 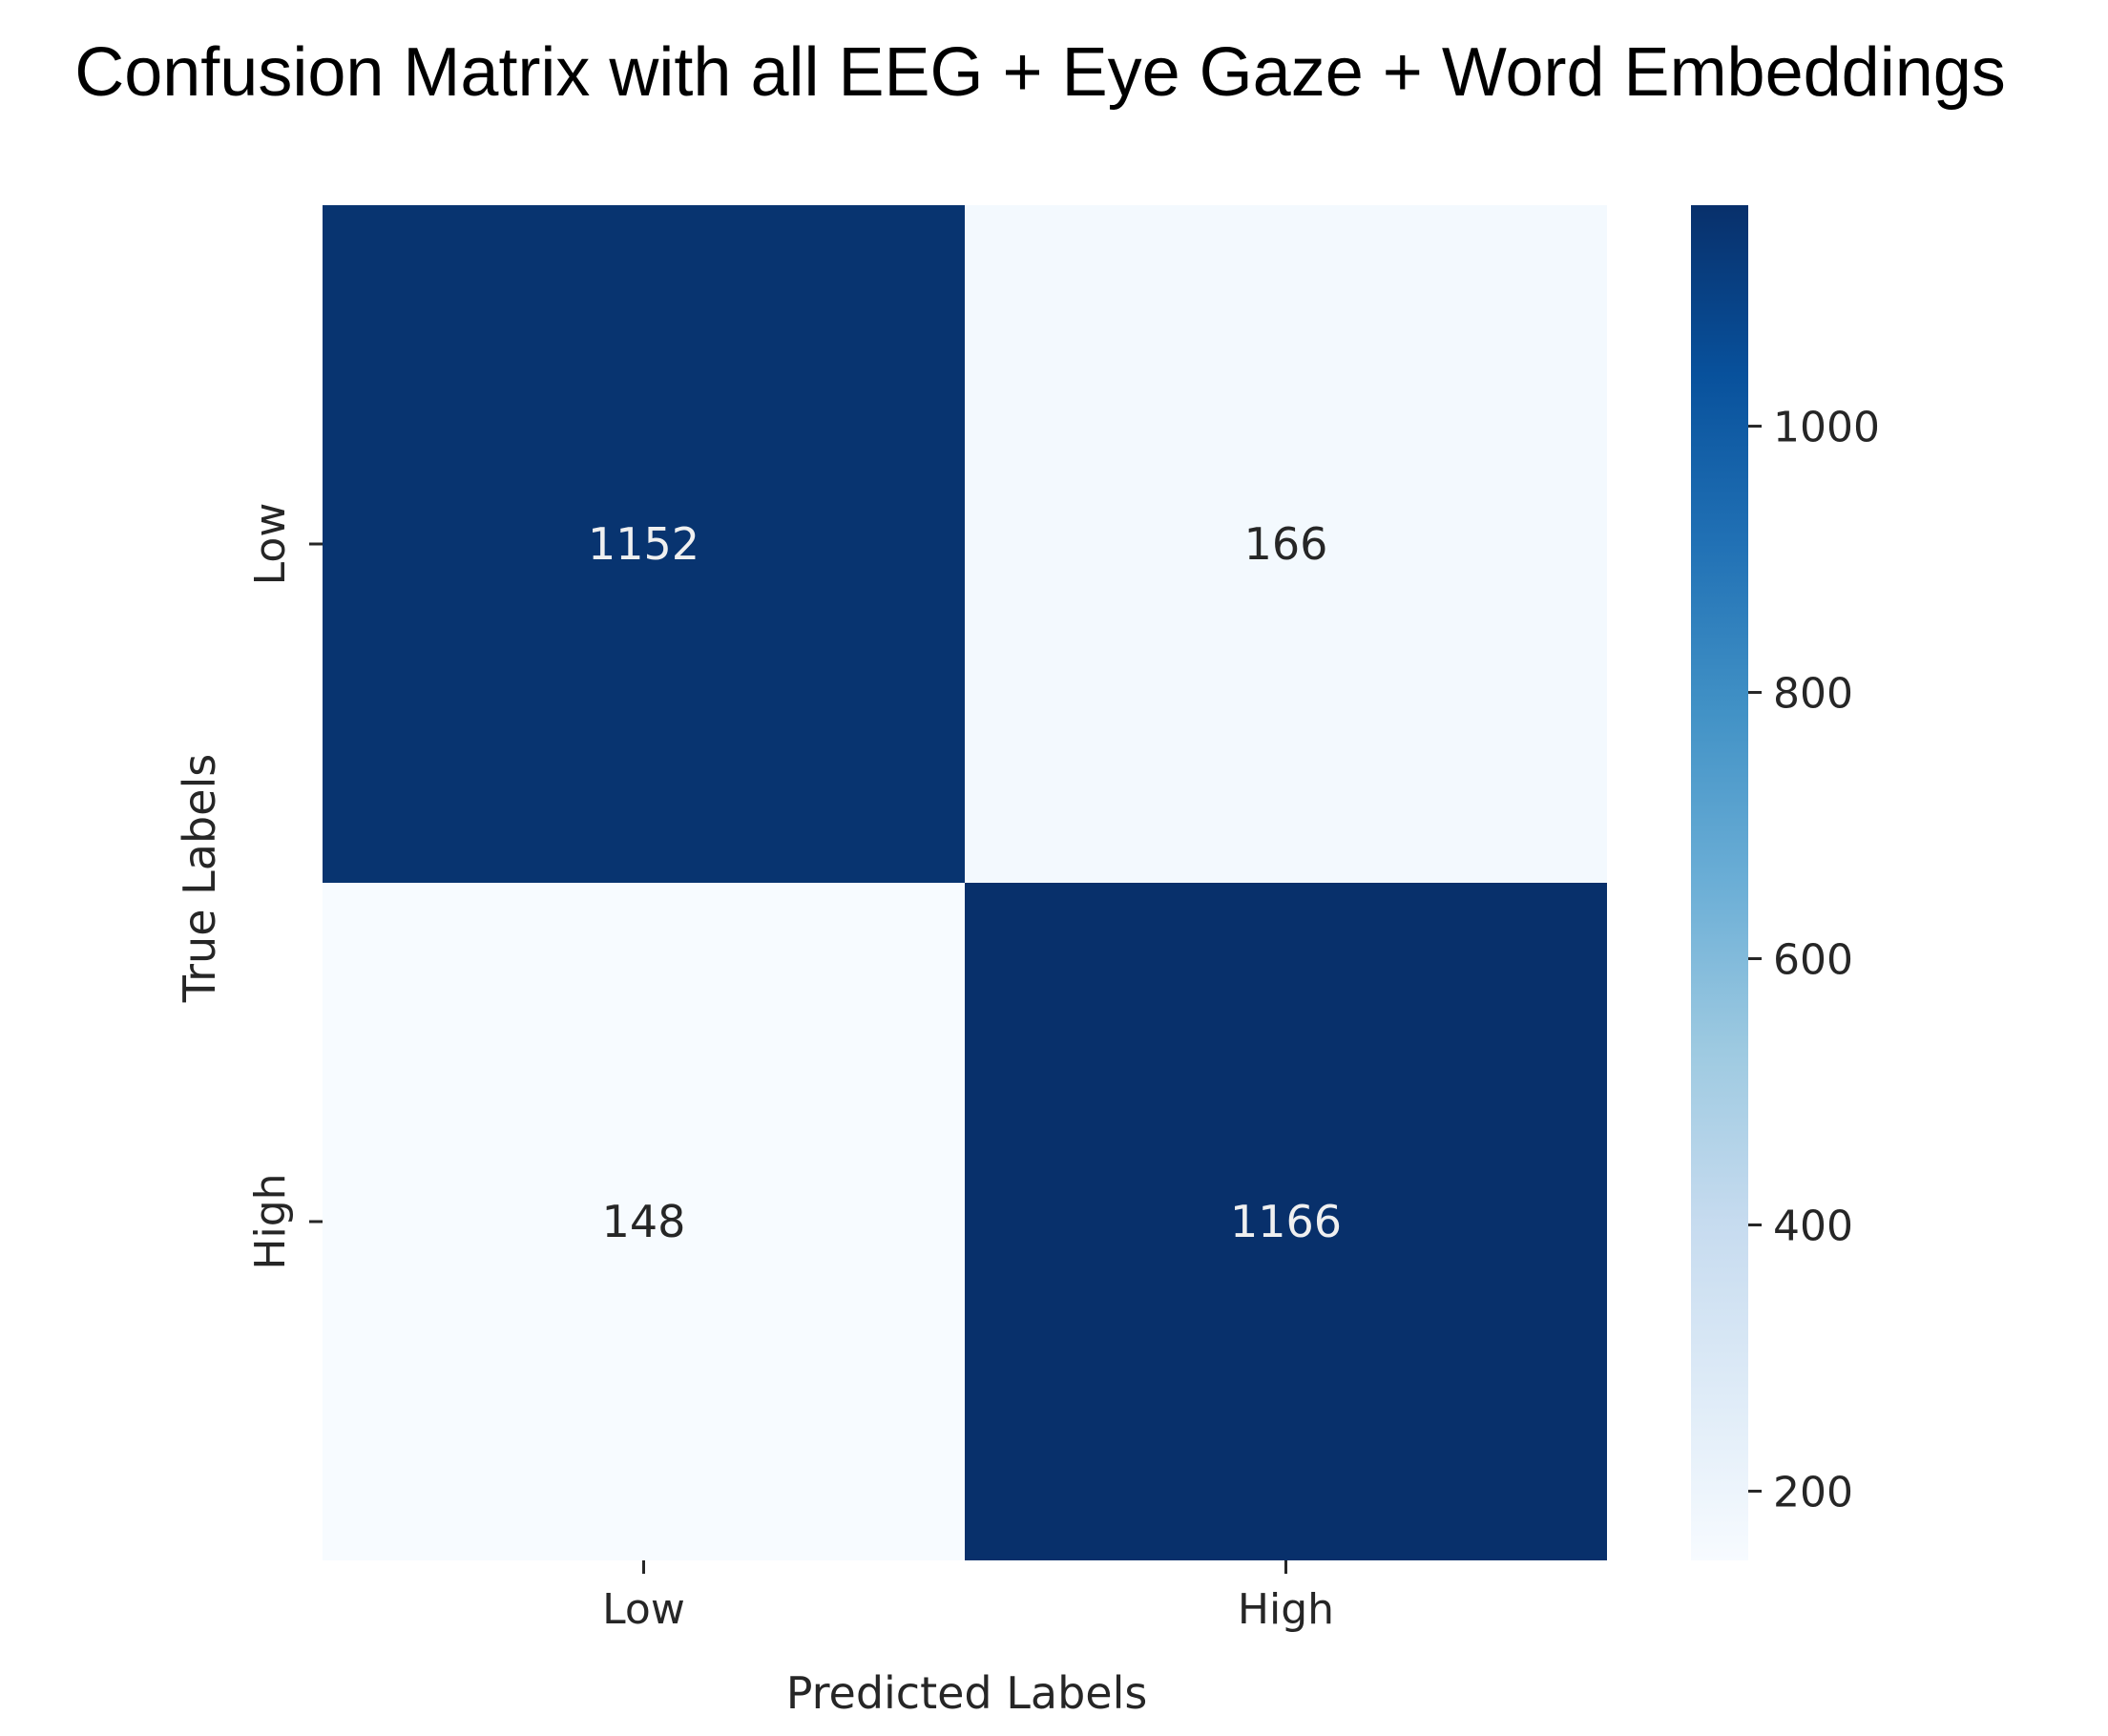 I want to click on colorbar-tick-label: 800, so click(x=1813, y=694).